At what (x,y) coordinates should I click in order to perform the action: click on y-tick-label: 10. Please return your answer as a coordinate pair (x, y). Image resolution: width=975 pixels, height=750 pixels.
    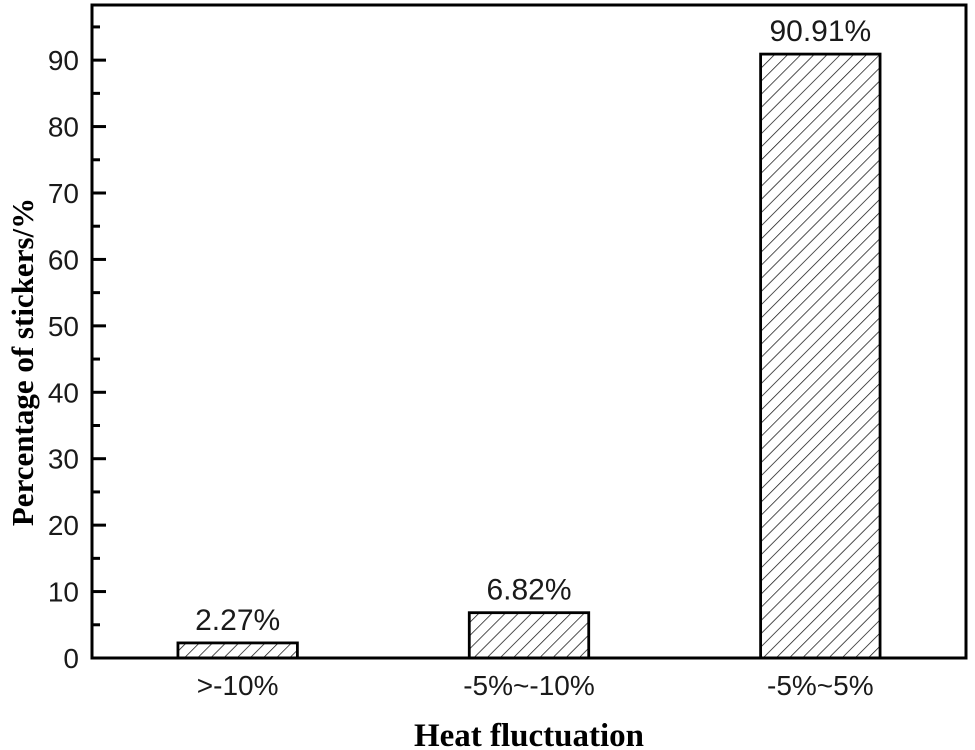
    Looking at the image, I should click on (63, 592).